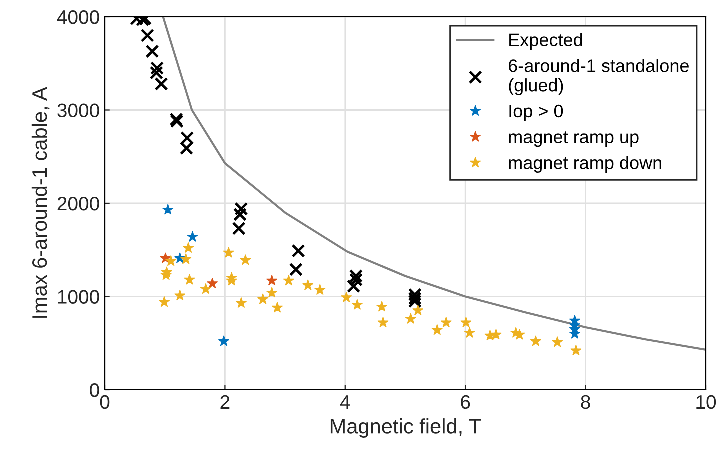 The image size is (723, 459). Describe the element at coordinates (465, 402) in the screenshot. I see `x-tick-label: 6` at that location.